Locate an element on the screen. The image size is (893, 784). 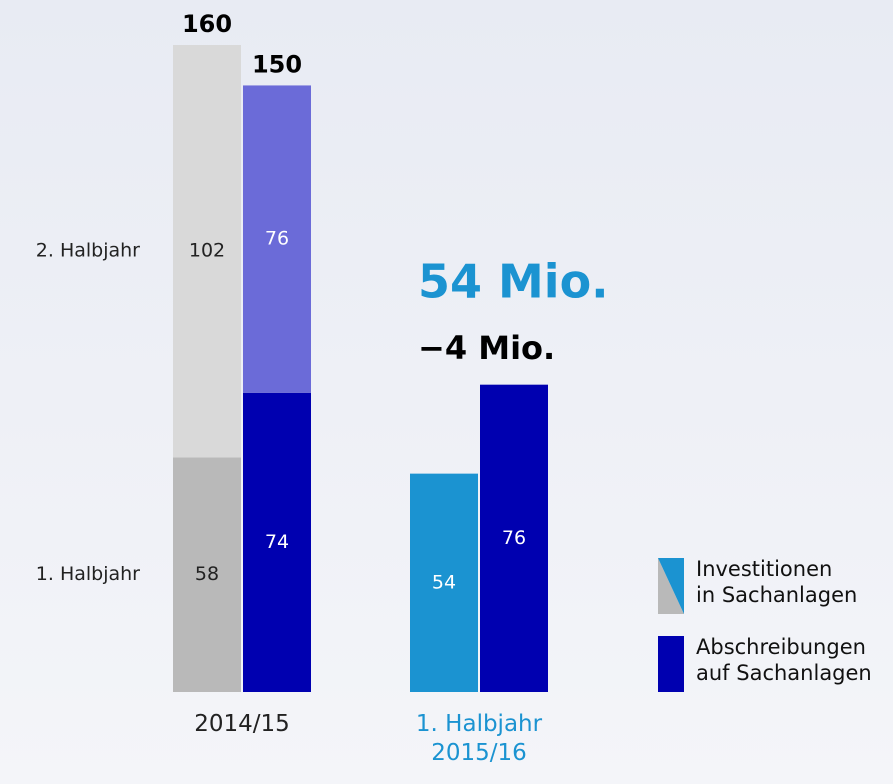
stack-label: 2. Halbjahr is located at coordinates (88, 251).